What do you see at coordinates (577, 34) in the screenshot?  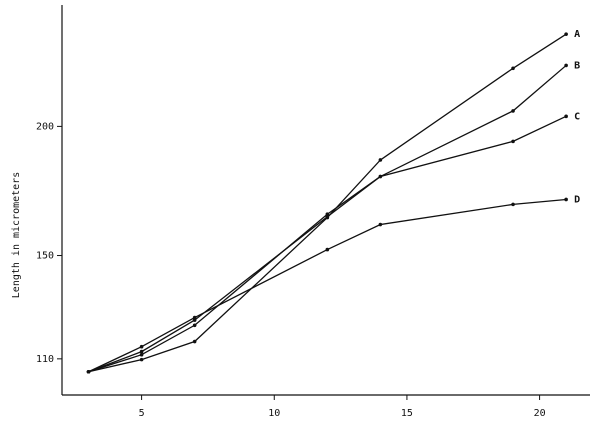 I see `series-label: A` at bounding box center [577, 34].